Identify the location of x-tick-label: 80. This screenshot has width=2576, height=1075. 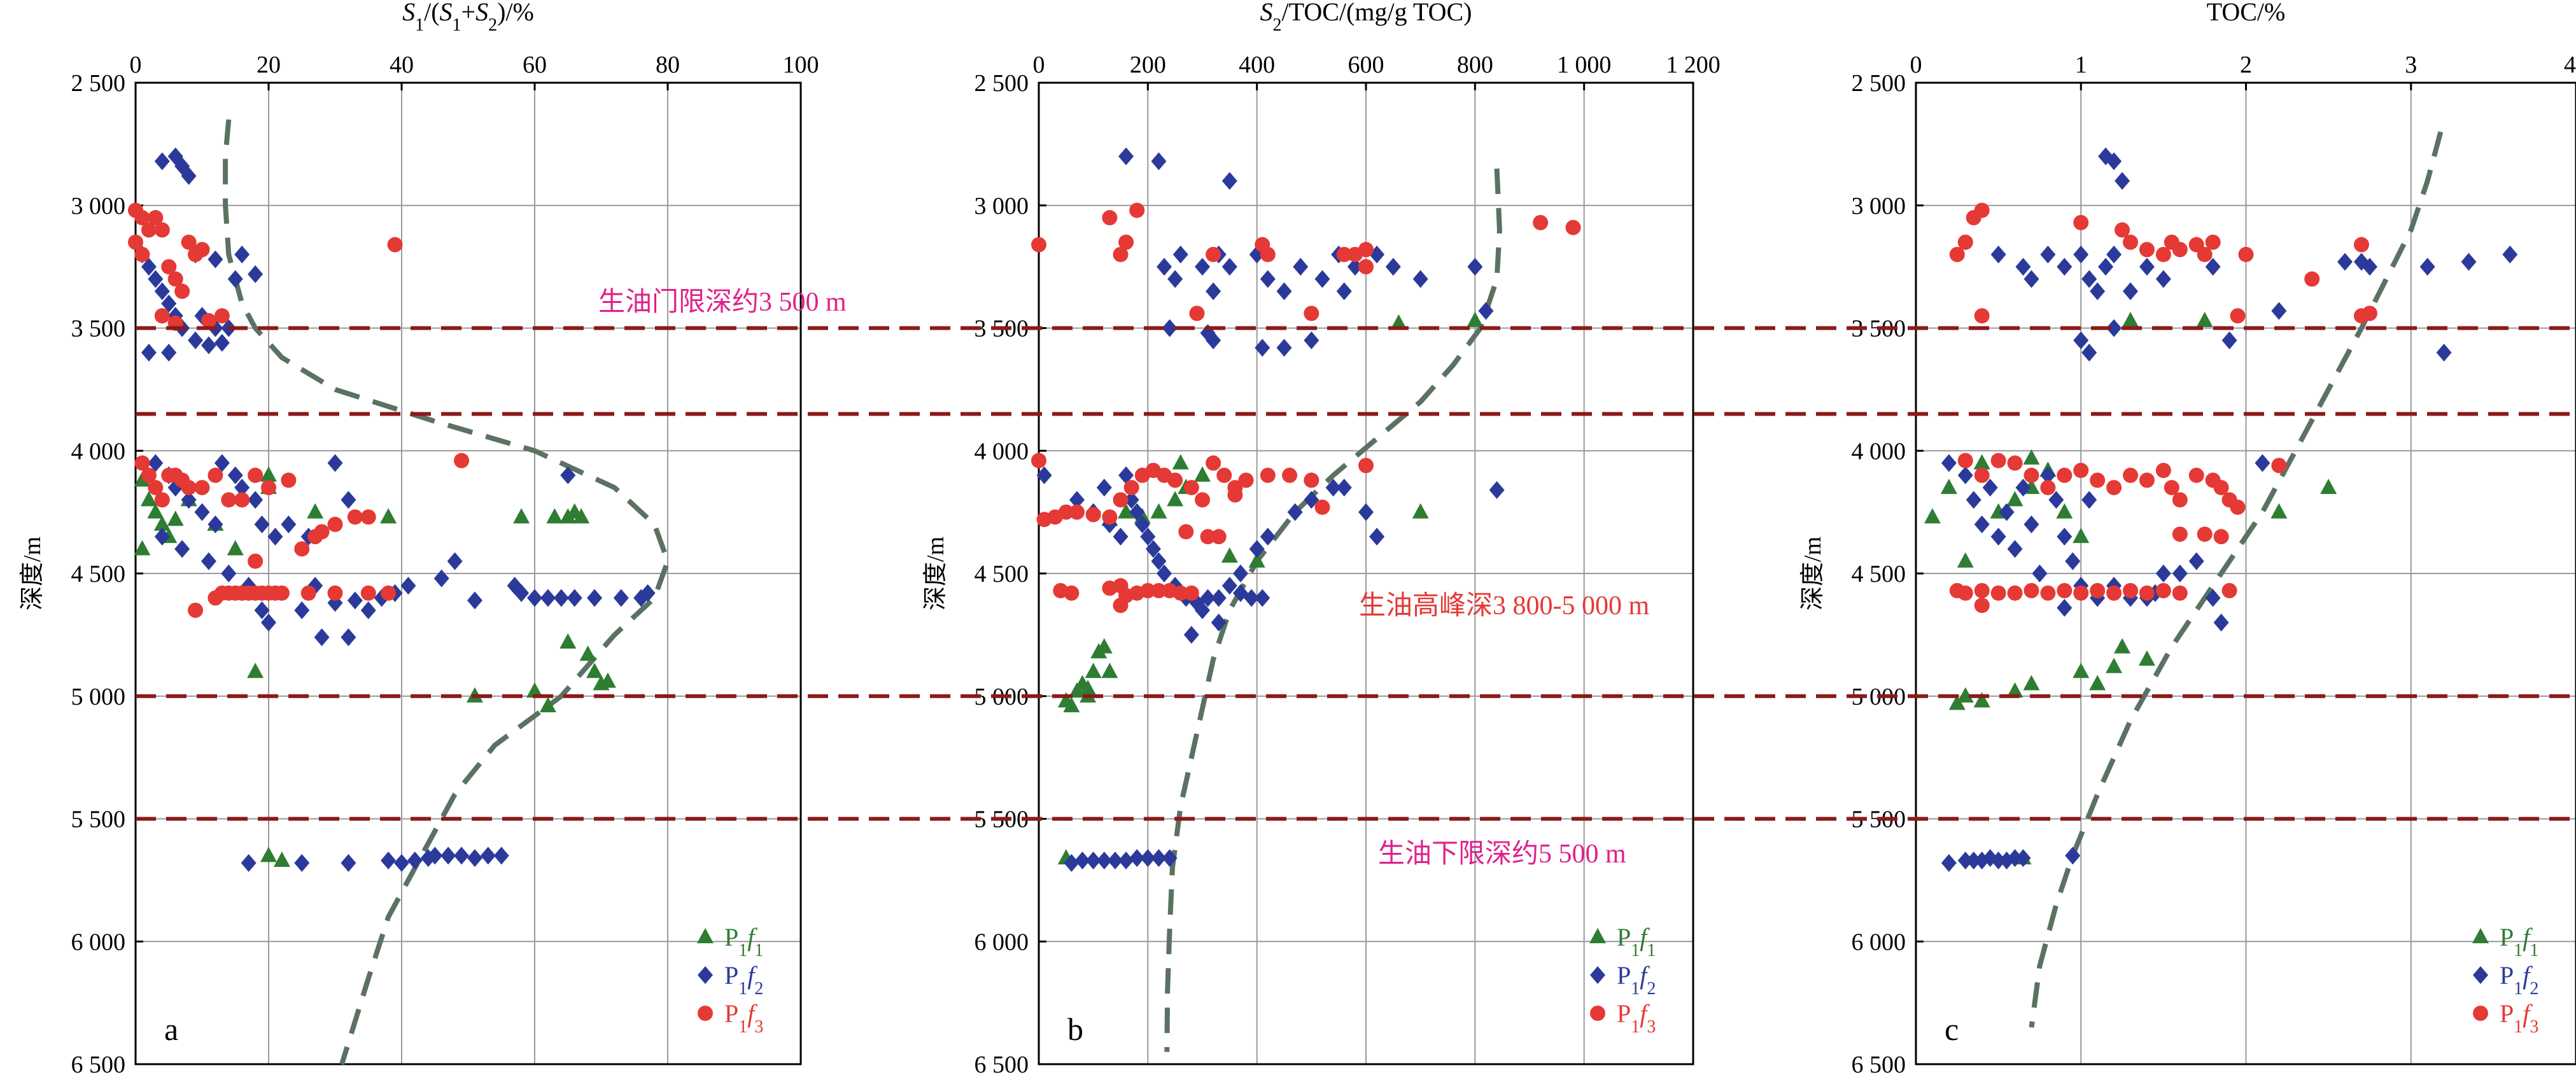
(668, 65).